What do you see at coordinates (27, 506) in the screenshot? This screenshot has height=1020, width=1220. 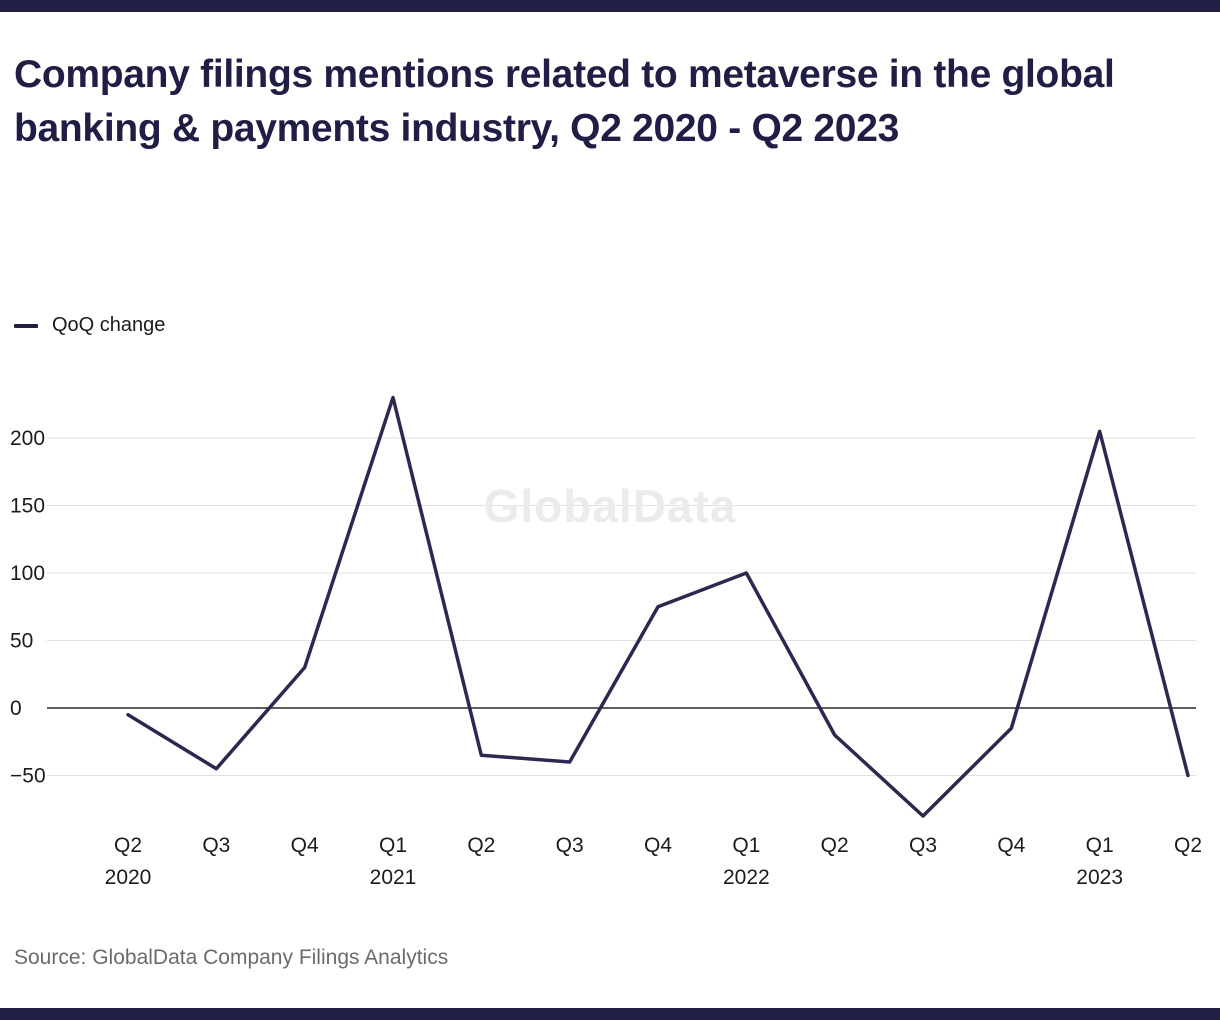 I see `y-tick-label: 150` at bounding box center [27, 506].